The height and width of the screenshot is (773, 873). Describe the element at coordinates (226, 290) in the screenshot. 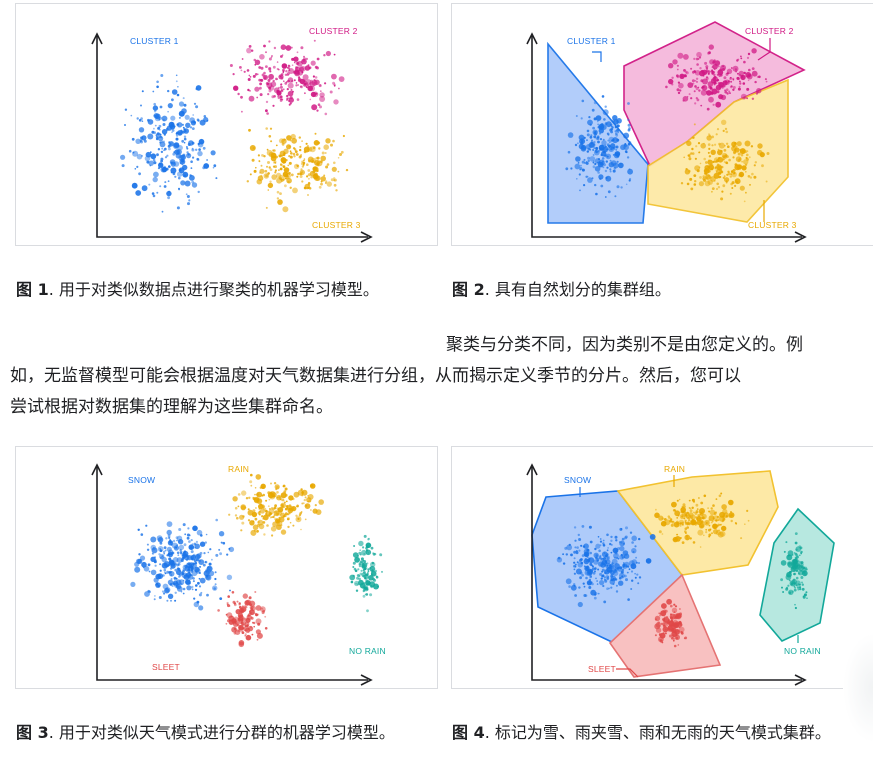

I see `figure-1-caption: 图 1. 用于对类似数据点进行聚类的机器学习模型。` at that location.